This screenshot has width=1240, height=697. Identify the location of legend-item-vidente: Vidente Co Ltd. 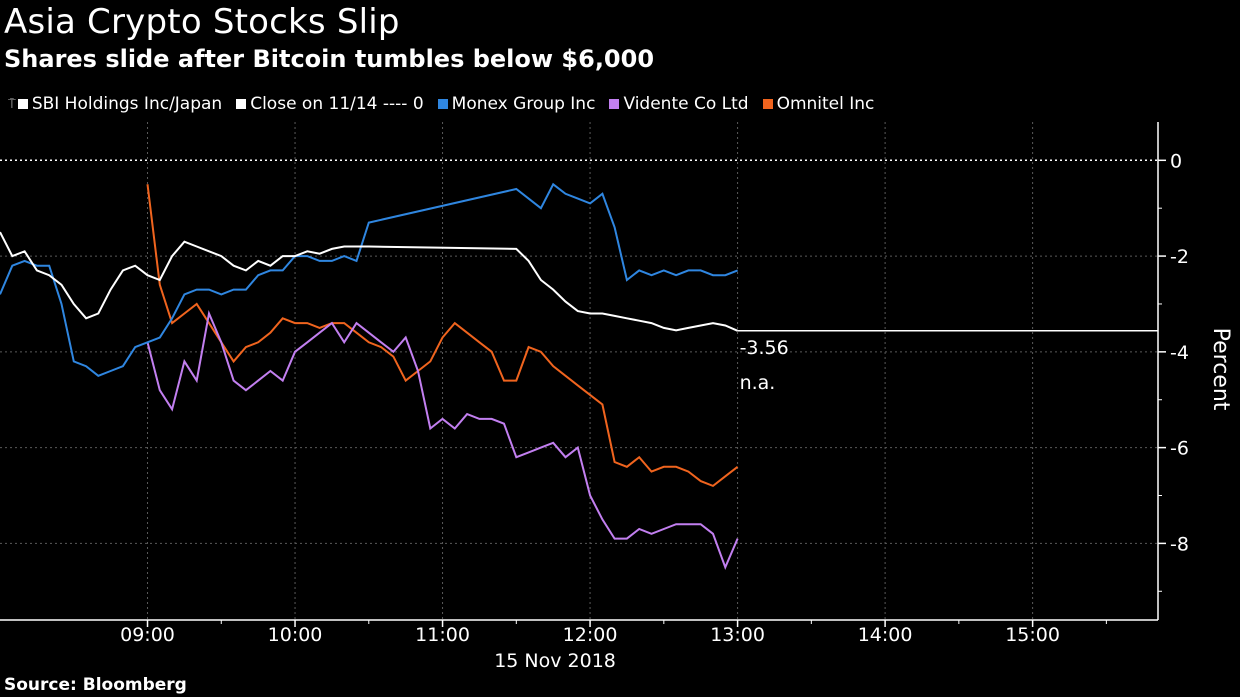
(679, 104).